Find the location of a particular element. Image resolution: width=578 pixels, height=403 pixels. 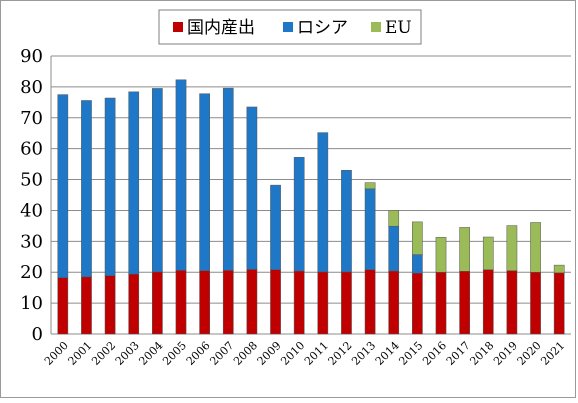

x-tick-label: 2007 is located at coordinates (221, 353).